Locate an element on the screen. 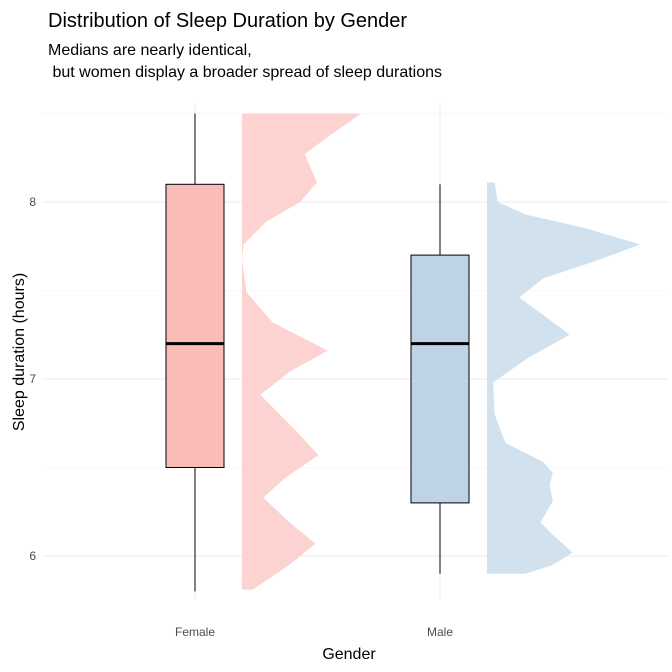 Image resolution: width=672 pixels, height=672 pixels. x-tick-label: Male is located at coordinates (440, 632).